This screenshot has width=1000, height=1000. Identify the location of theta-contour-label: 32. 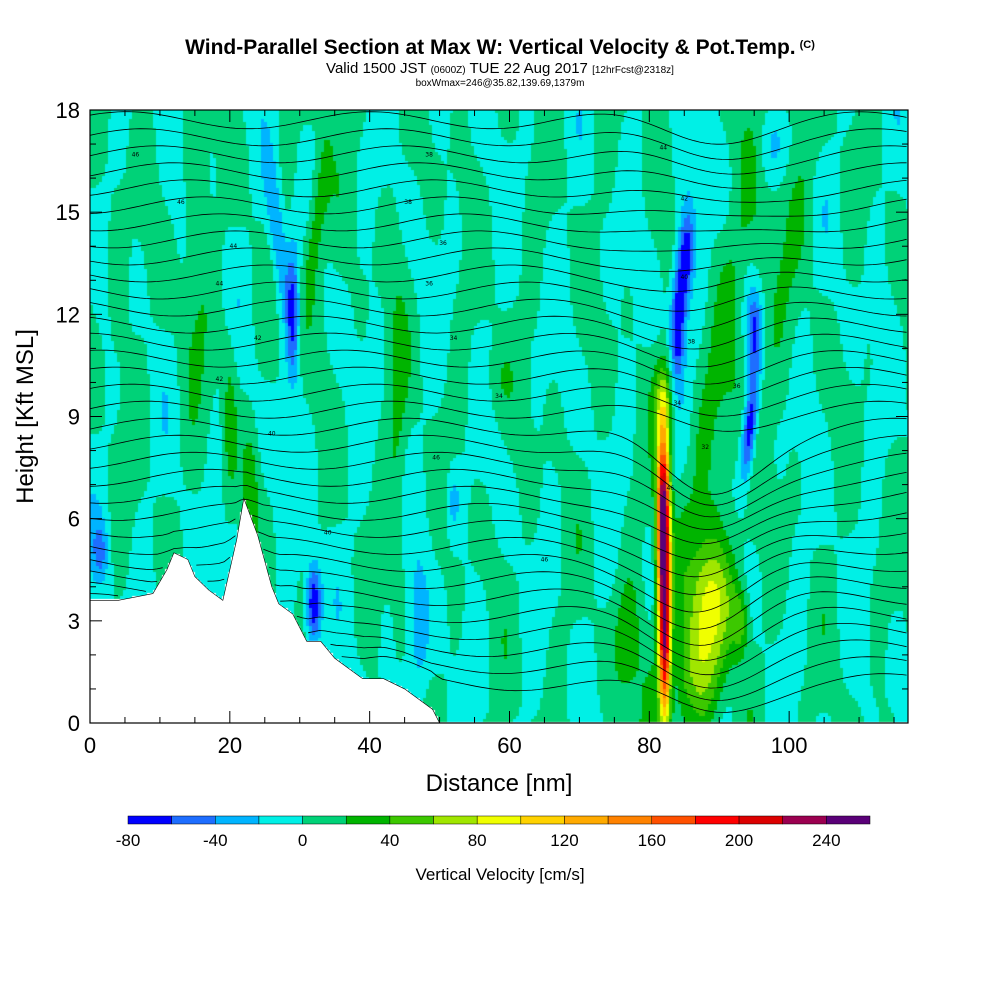
(705, 447).